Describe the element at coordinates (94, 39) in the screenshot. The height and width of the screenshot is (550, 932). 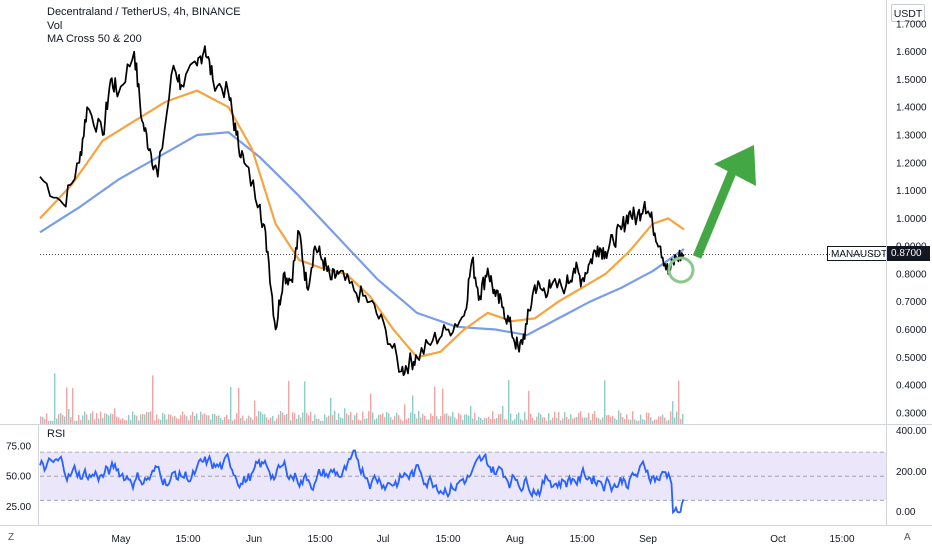
I see `legend-ma-cross: MA Cross 50 & 200` at that location.